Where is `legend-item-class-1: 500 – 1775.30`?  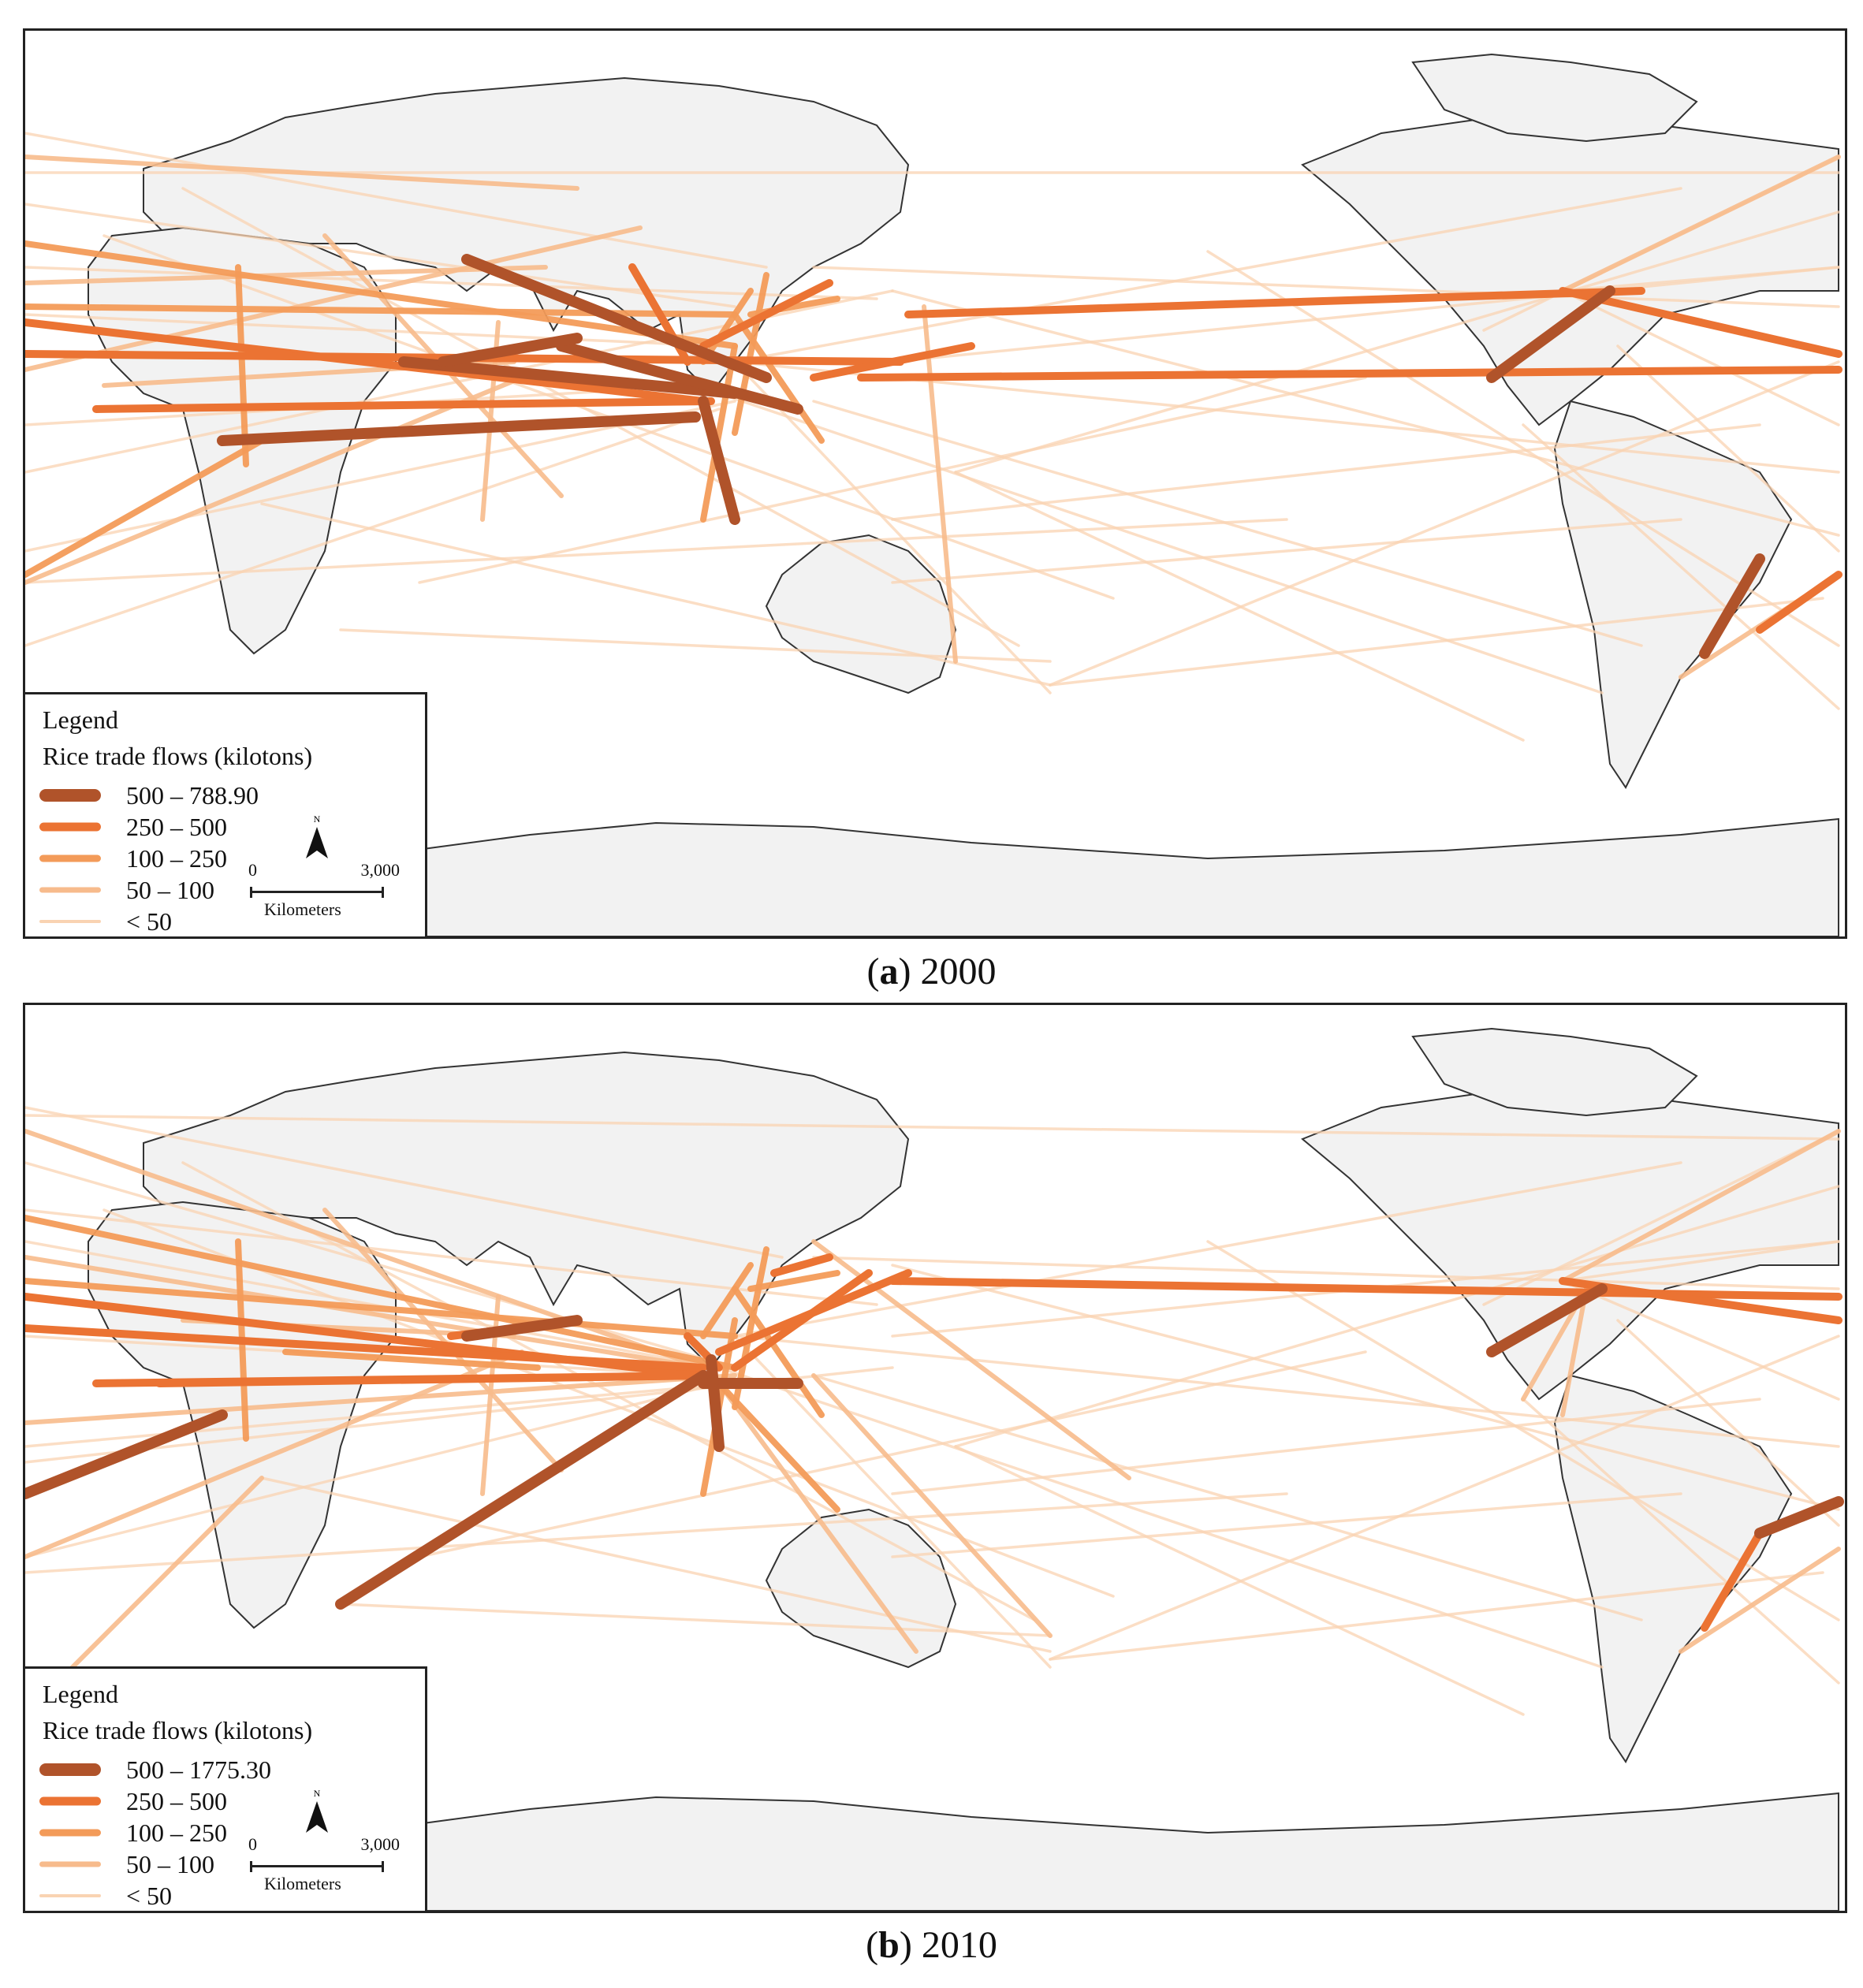
legend-item-class-1: 500 – 1775.30 is located at coordinates (157, 1769).